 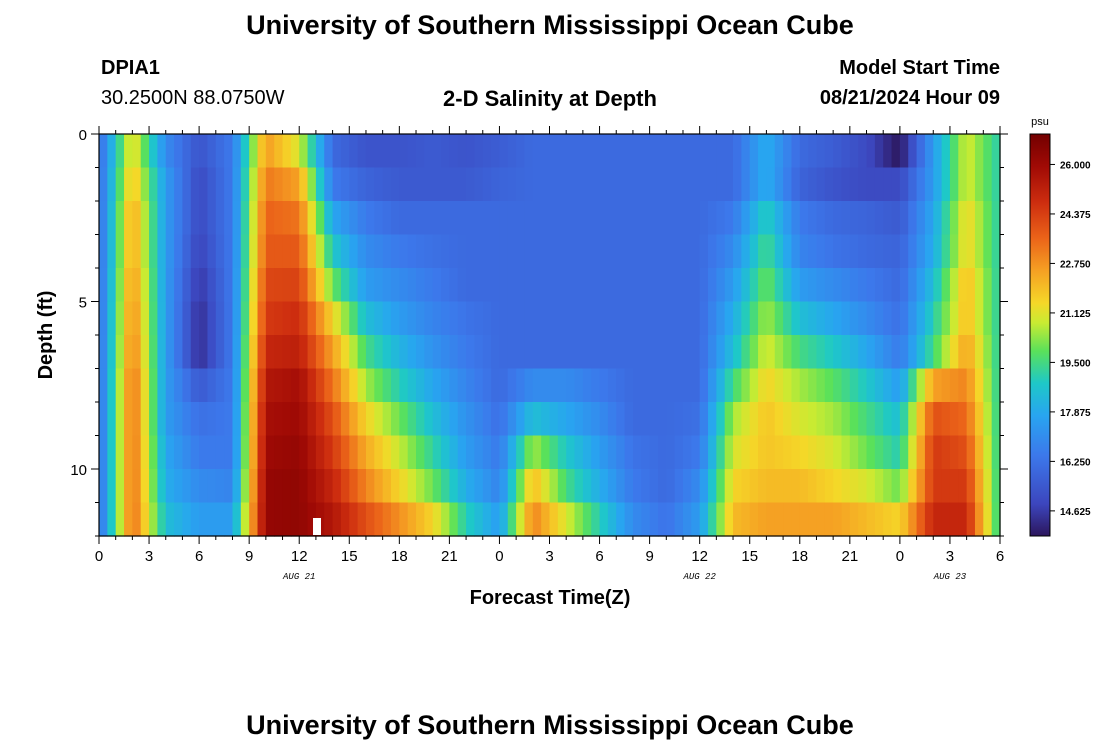 I want to click on x-tick-label: 21, so click(x=849, y=556).